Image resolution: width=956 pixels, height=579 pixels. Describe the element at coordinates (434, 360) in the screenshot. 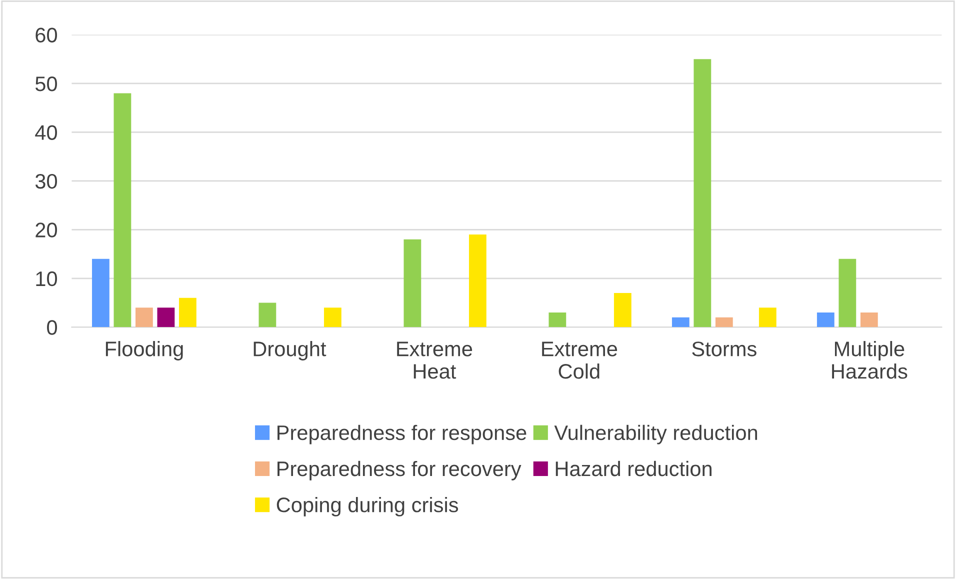

I see `x-tick-label: Extreme Heat` at that location.